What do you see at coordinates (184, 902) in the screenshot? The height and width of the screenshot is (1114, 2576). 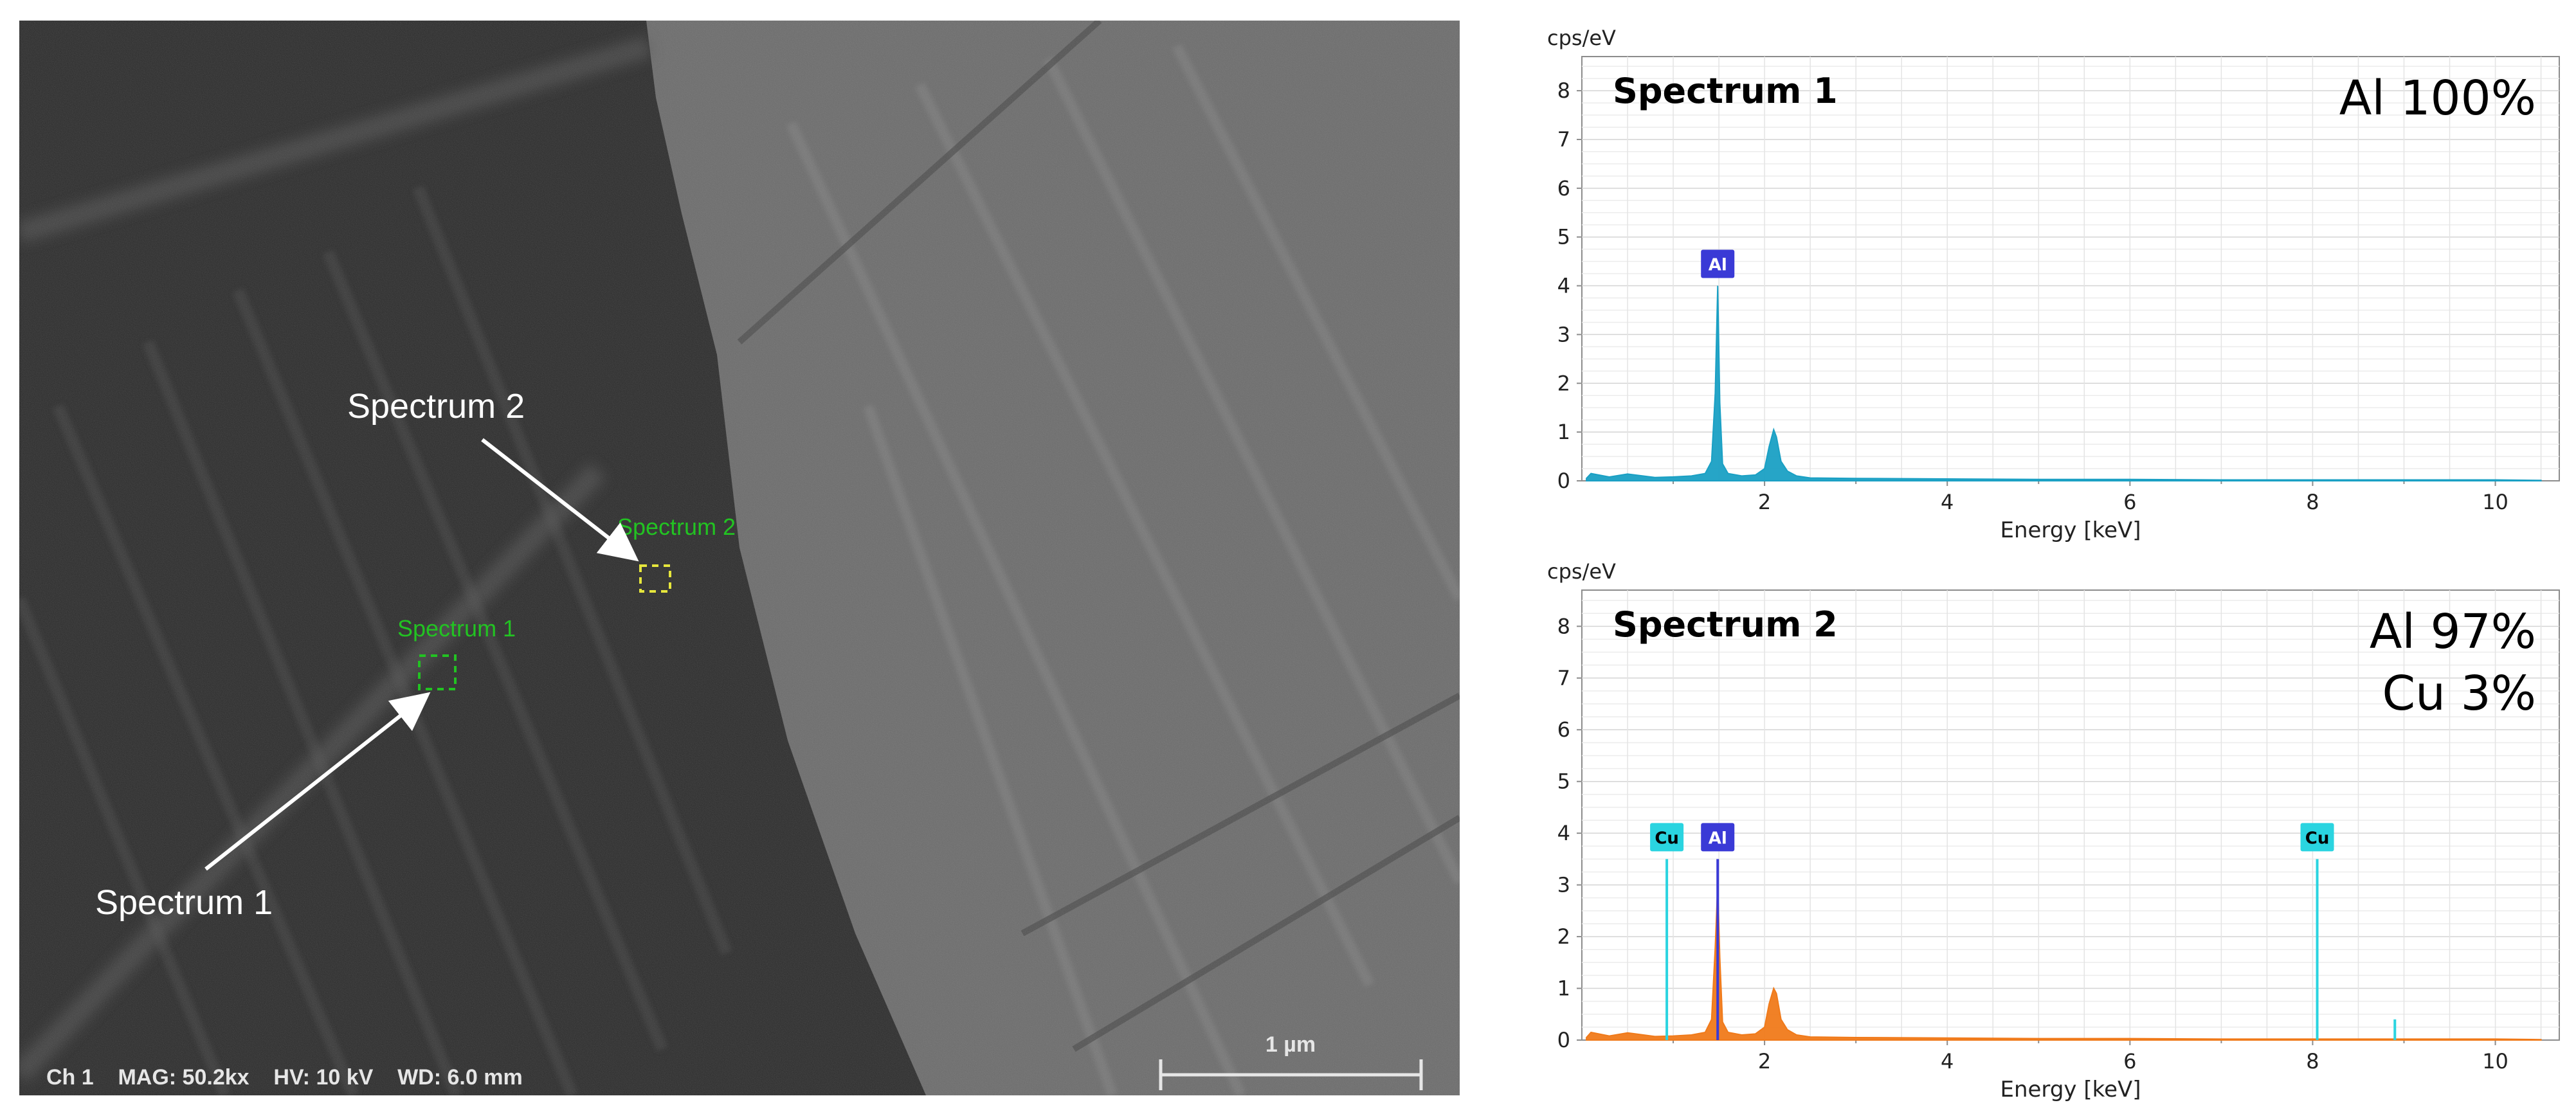 I see `spectrum-1-callout: Spectrum 1` at bounding box center [184, 902].